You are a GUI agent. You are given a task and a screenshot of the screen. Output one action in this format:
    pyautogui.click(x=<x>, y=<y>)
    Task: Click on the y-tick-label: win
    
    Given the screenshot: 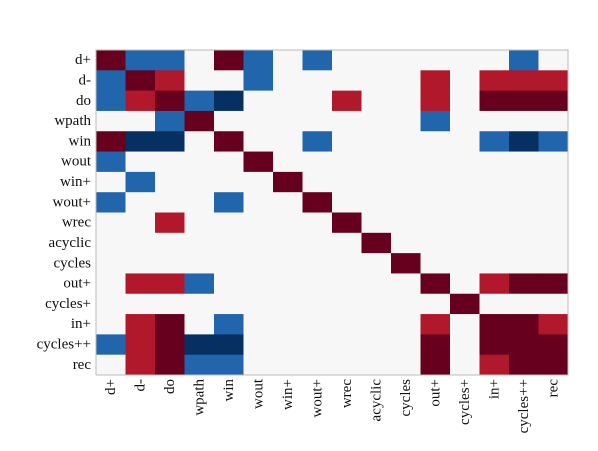 What is the action you would take?
    pyautogui.click(x=80, y=141)
    